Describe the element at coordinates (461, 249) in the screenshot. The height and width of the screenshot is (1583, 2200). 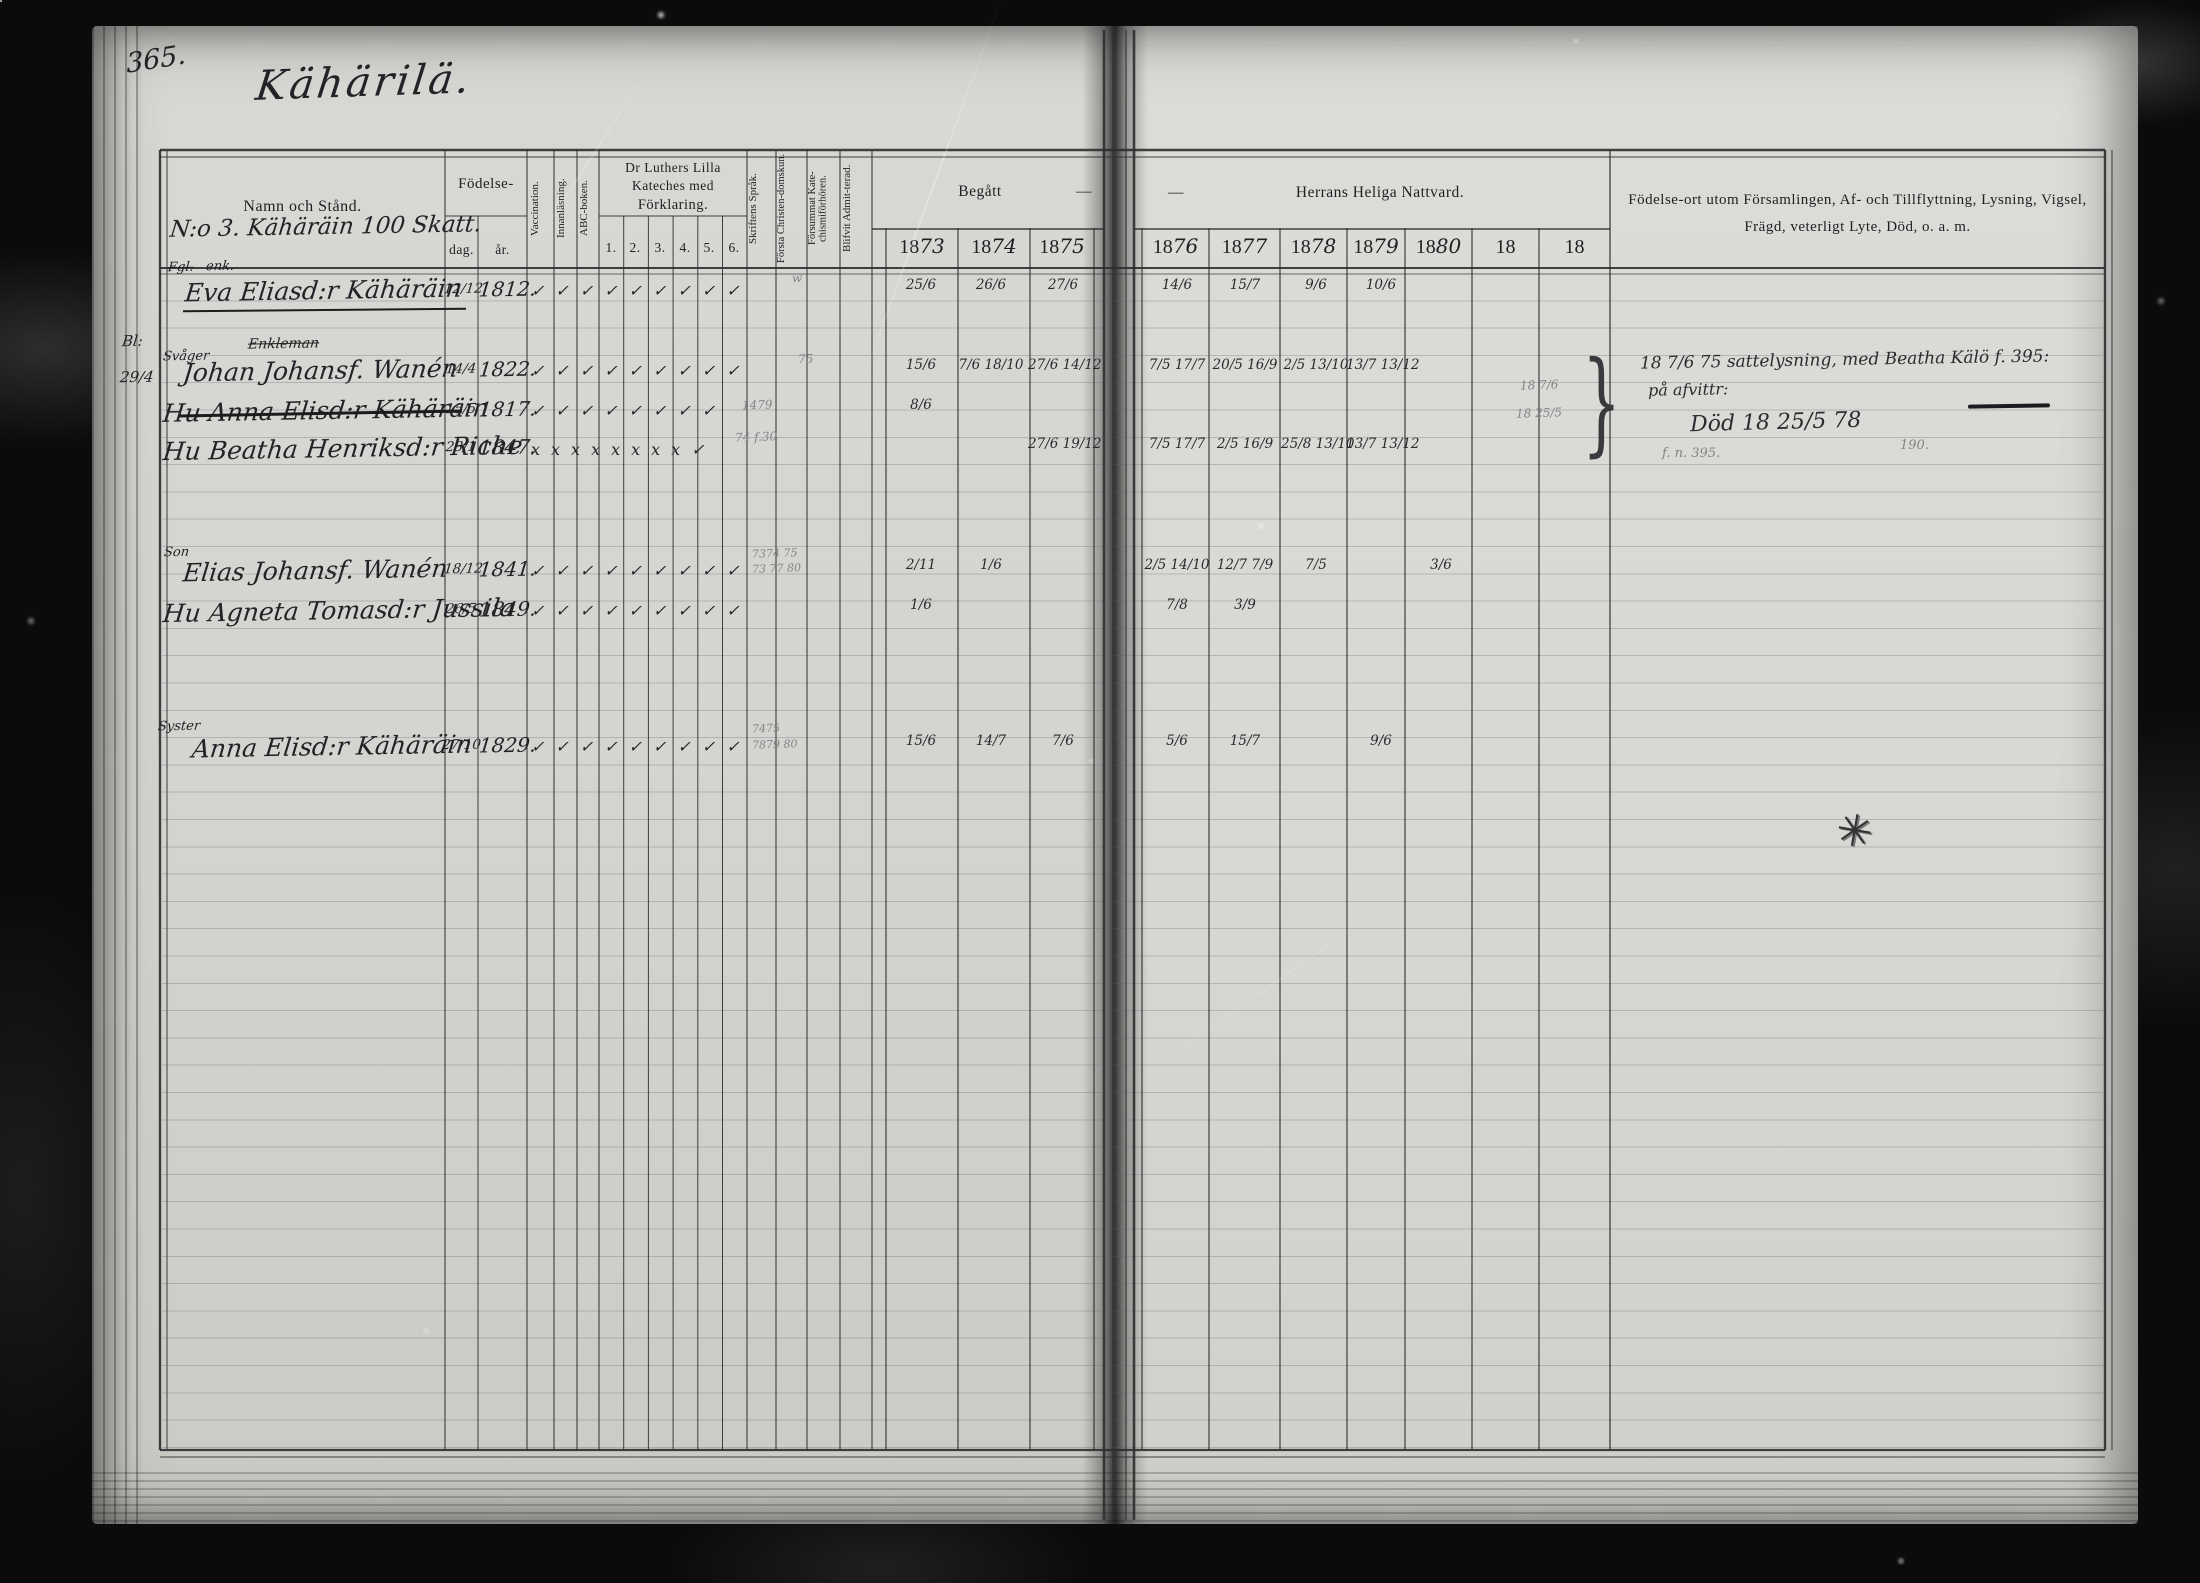
I see `header-dag: dag.` at that location.